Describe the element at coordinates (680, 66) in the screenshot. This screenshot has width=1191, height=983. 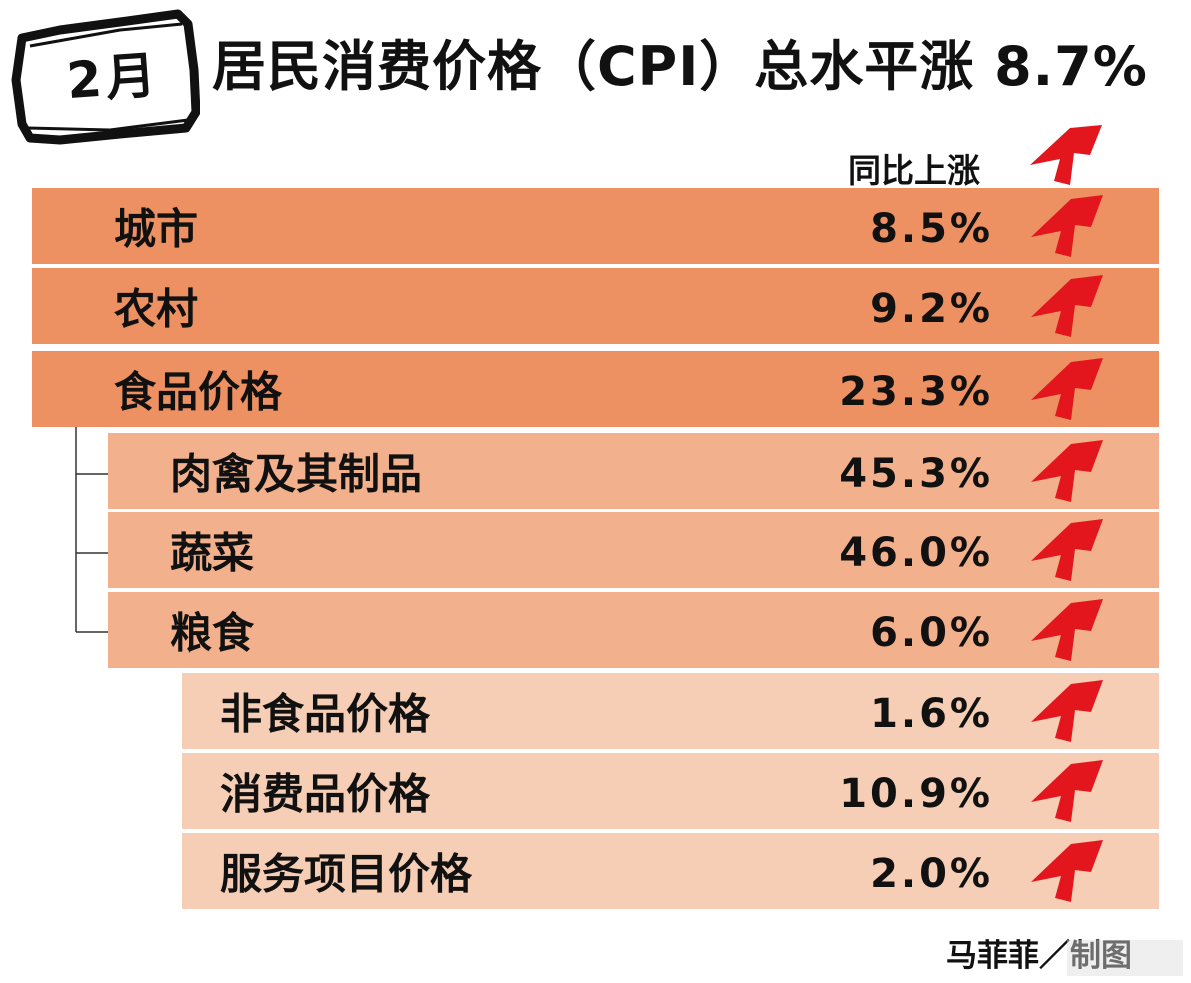
I see `page-title: 居民消费价格（CPI）总水平涨 8.7%` at that location.